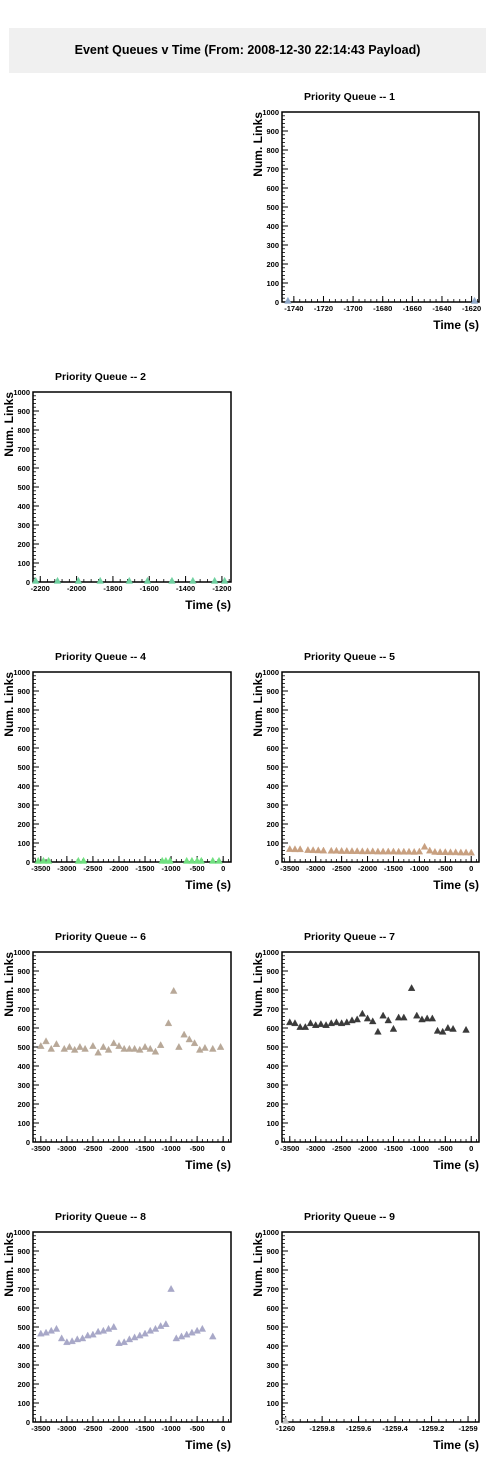 This screenshot has width=496, height=1472. What do you see at coordinates (185, 588) in the screenshot?
I see `x-tick-label: -1400` at bounding box center [185, 588].